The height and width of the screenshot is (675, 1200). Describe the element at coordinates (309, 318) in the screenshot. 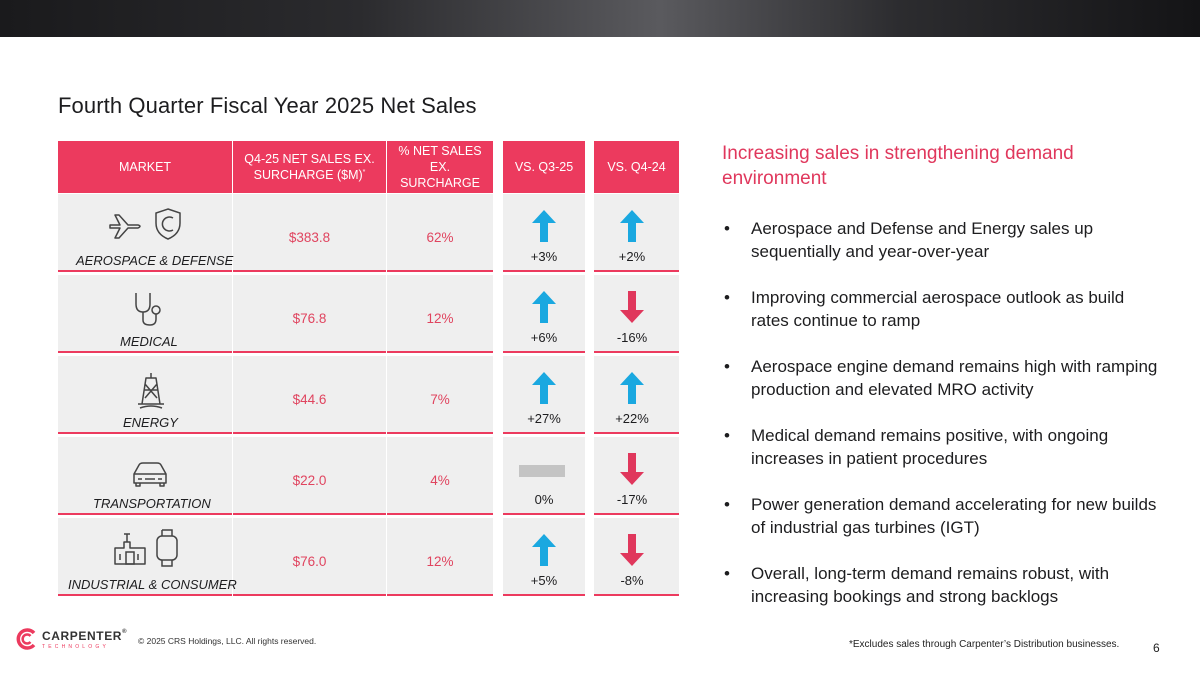

I see `sales-value: $76.8` at that location.